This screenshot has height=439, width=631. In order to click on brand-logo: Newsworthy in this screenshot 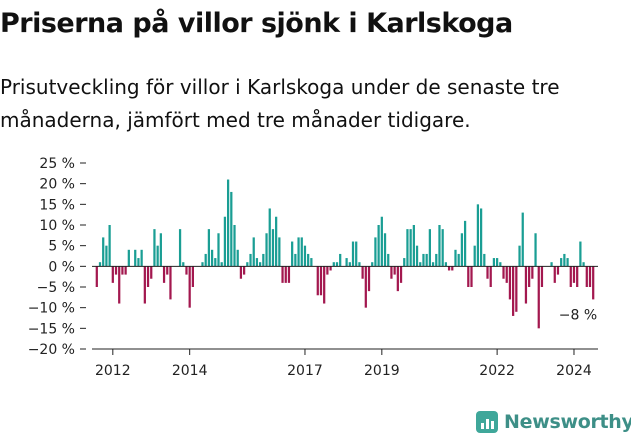, I will do `click(553, 422)`.